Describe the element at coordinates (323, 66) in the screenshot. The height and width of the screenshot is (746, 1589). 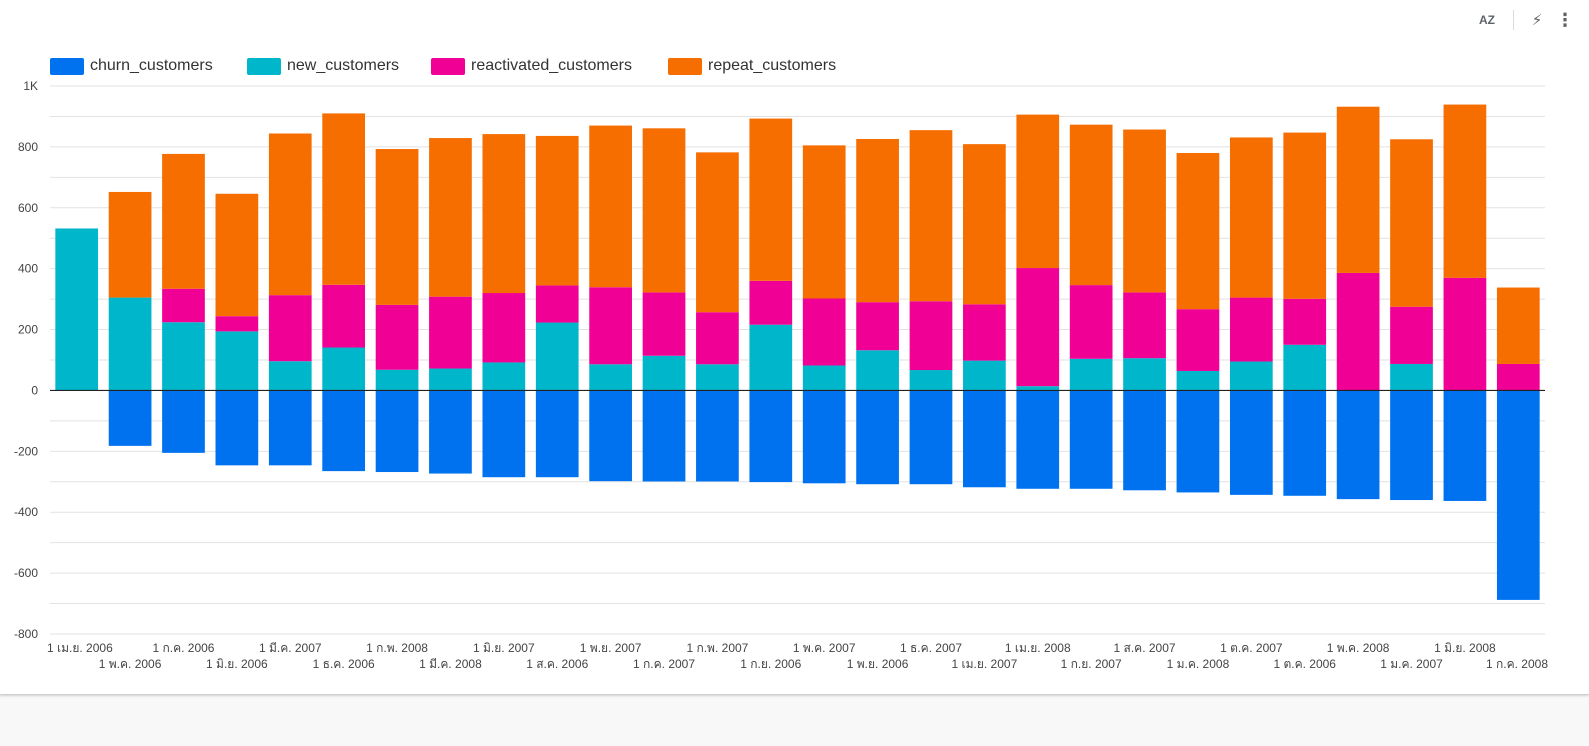
I see `legend-item-new: new_customers` at that location.